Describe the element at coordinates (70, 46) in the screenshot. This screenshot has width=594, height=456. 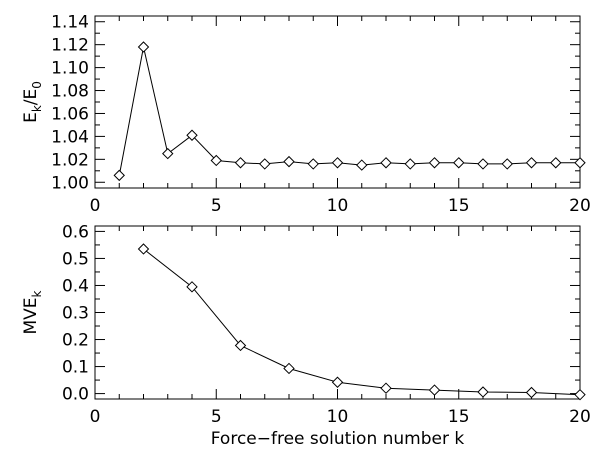
I see `y-tick-label: 1.12` at that location.